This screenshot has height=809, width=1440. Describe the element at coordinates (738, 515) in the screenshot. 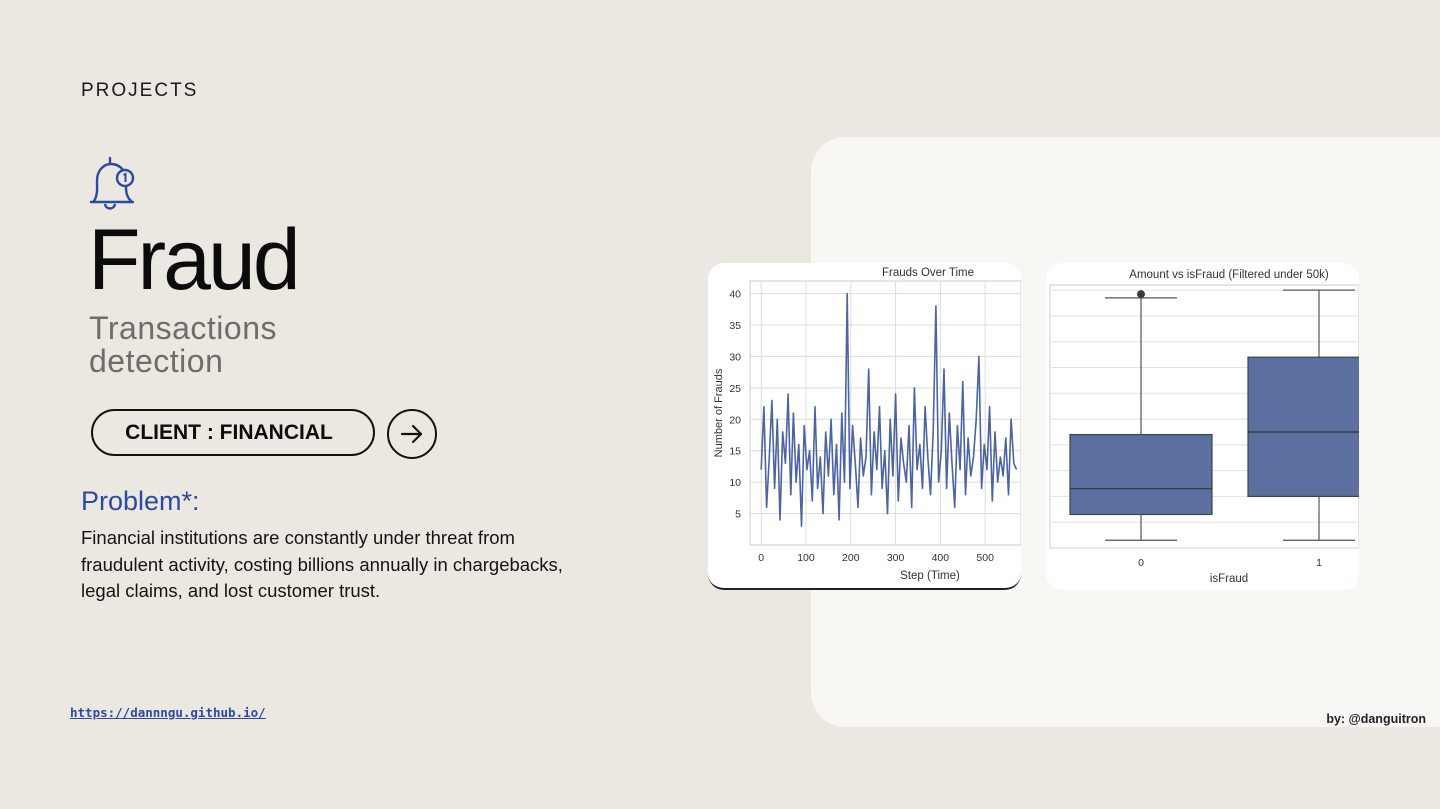

I see `y-tick-label: 5` at that location.